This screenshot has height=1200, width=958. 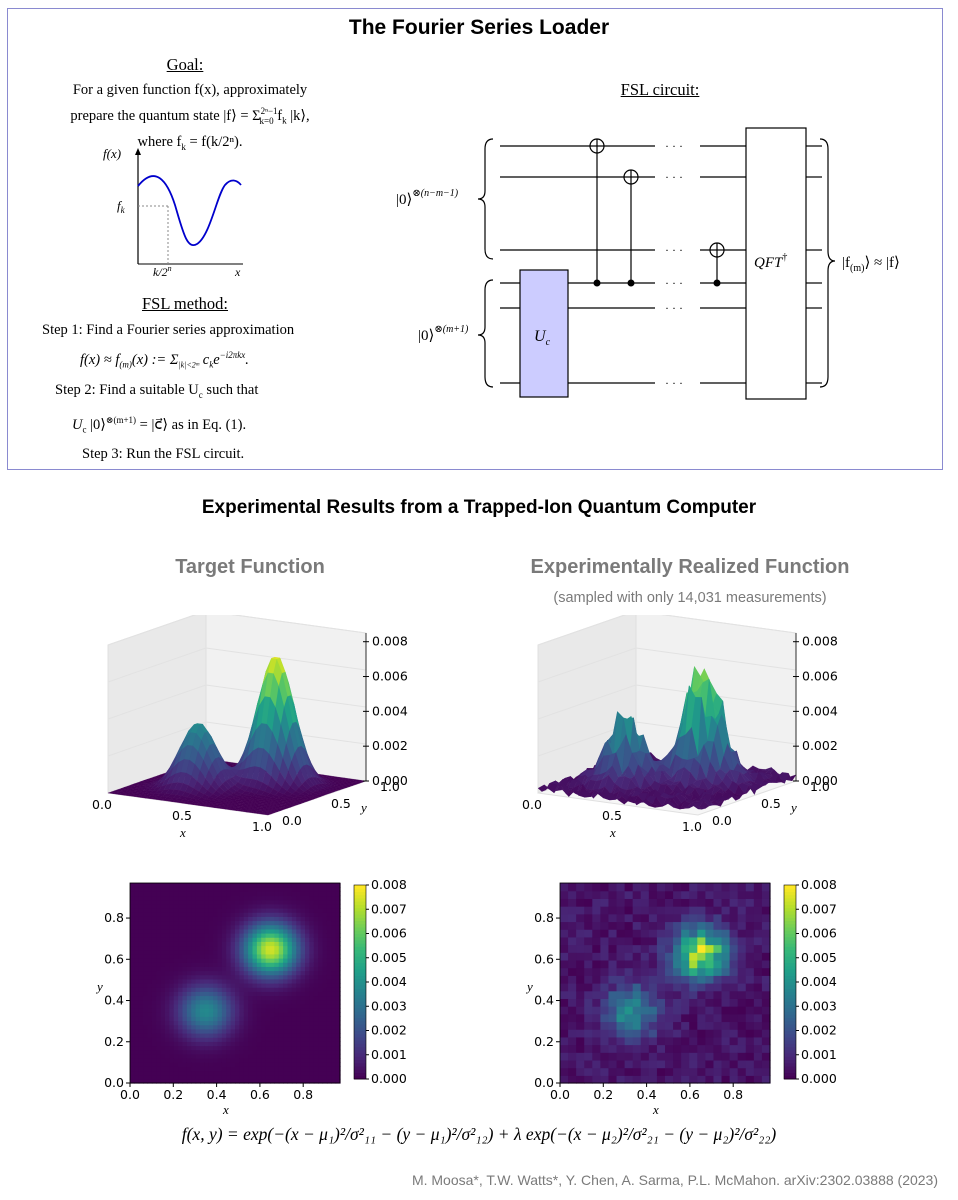 I want to click on left-panel-title: Target Function, so click(x=250, y=567).